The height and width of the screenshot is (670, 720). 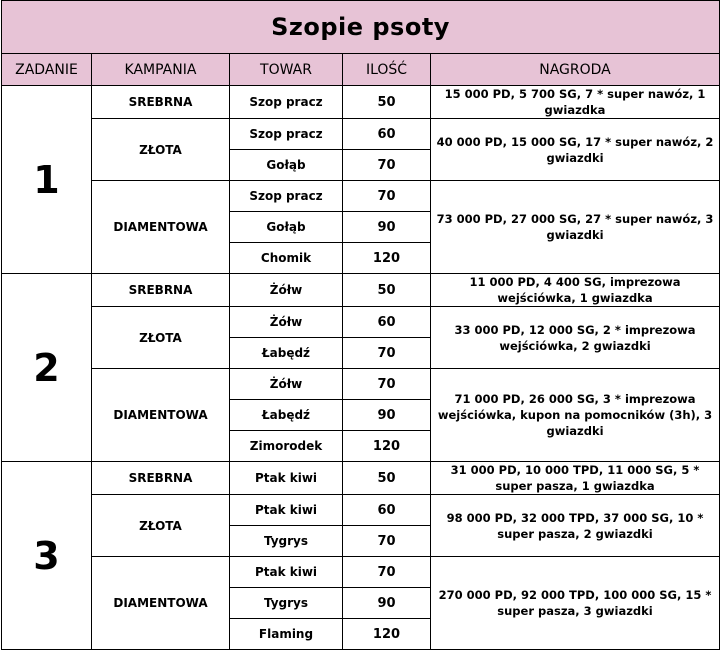 I want to click on product-name: Flaming, so click(x=286, y=634).